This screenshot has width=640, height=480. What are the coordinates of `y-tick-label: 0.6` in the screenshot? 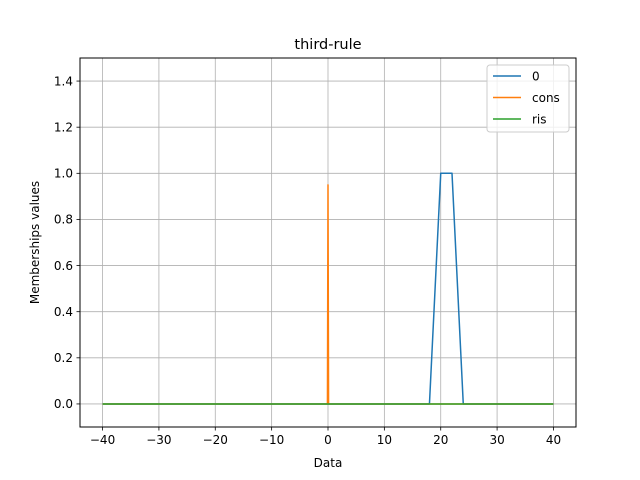 It's located at (63, 266).